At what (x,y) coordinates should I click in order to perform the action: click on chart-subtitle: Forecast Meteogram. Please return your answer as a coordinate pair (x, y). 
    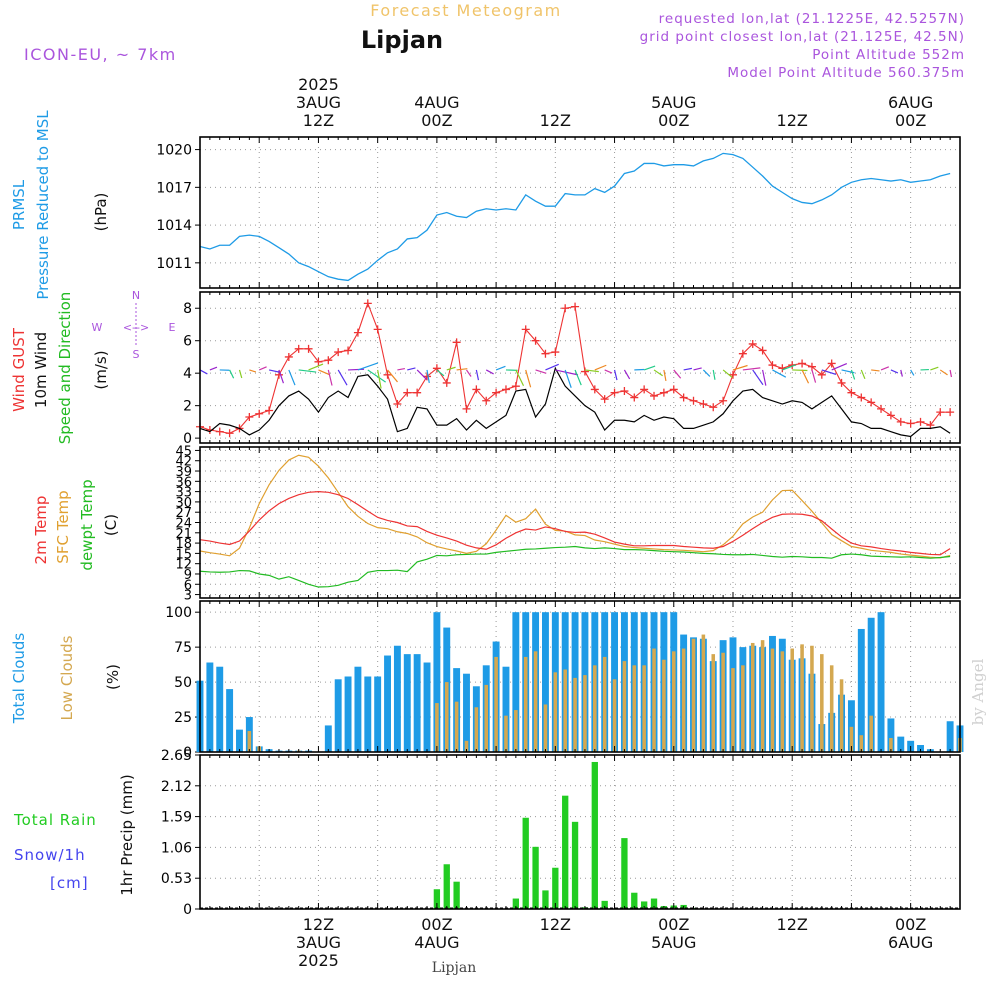
    Looking at the image, I should click on (465, 10).